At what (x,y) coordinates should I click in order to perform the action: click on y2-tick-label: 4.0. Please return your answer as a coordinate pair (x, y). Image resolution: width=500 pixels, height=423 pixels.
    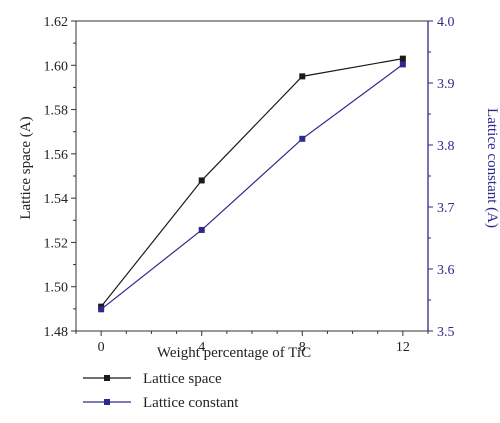
    Looking at the image, I should click on (446, 22).